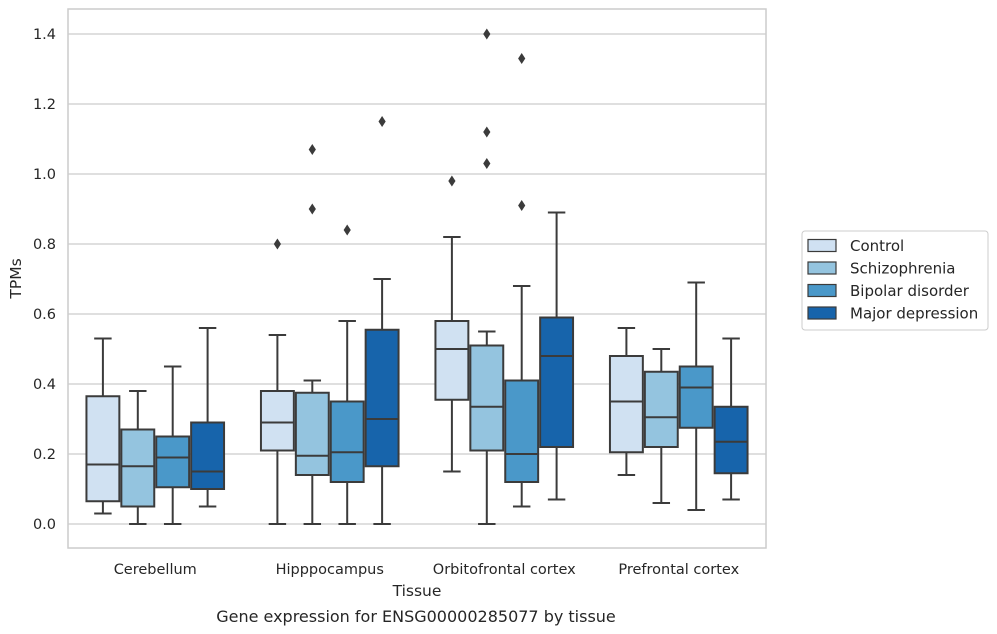 This screenshot has width=997, height=634. Describe the element at coordinates (44, 455) in the screenshot. I see `y-tick-label: 0.2` at that location.